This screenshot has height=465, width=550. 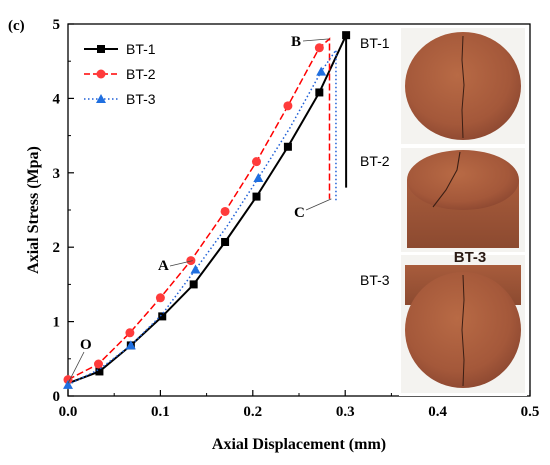 What do you see at coordinates (57, 99) in the screenshot?
I see `y-tick-label: 4` at bounding box center [57, 99].